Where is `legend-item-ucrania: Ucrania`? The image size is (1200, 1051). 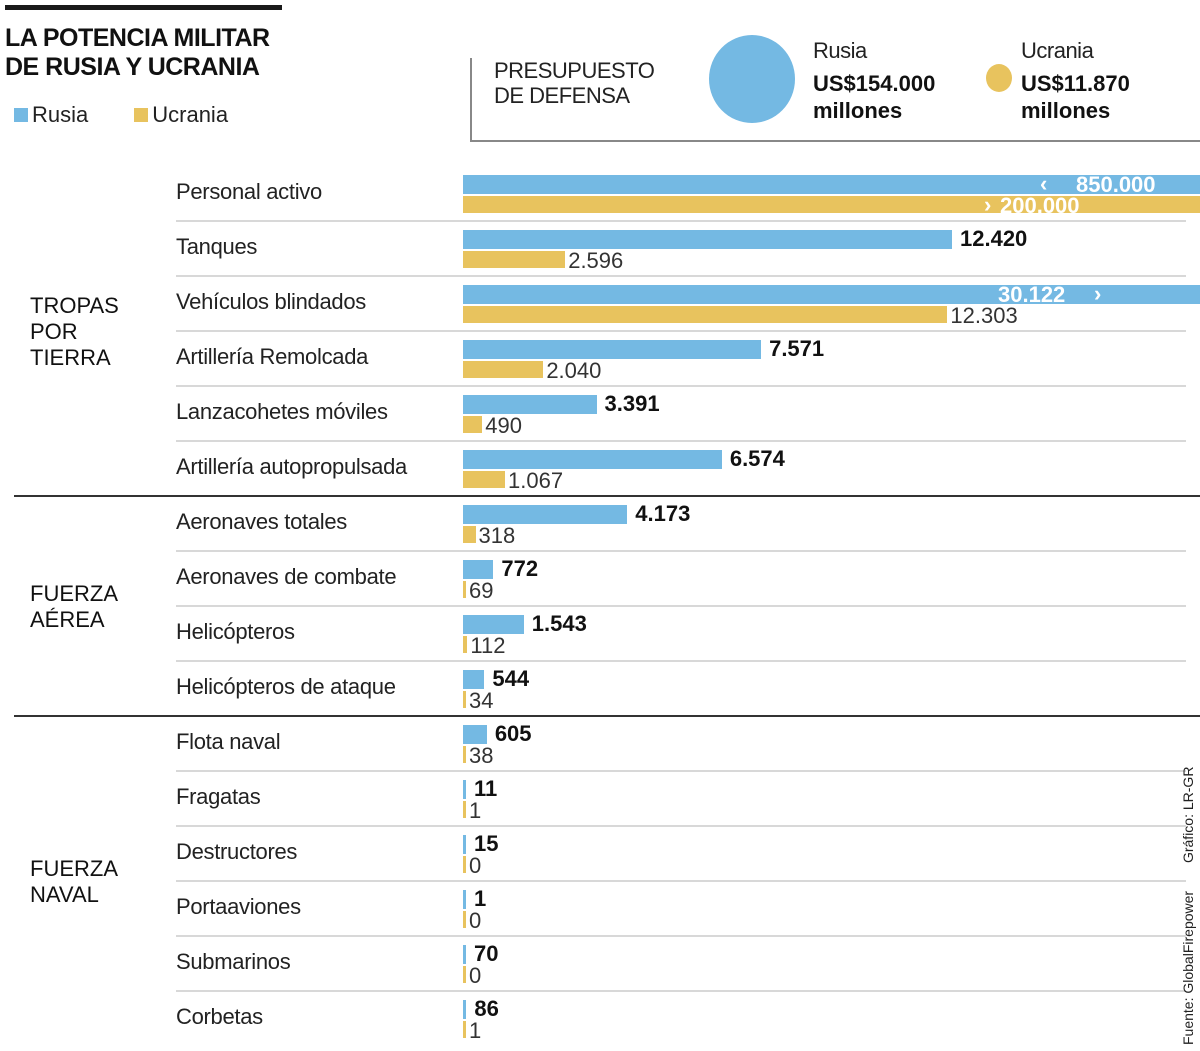 legend-item-ucrania: Ucrania is located at coordinates (181, 115).